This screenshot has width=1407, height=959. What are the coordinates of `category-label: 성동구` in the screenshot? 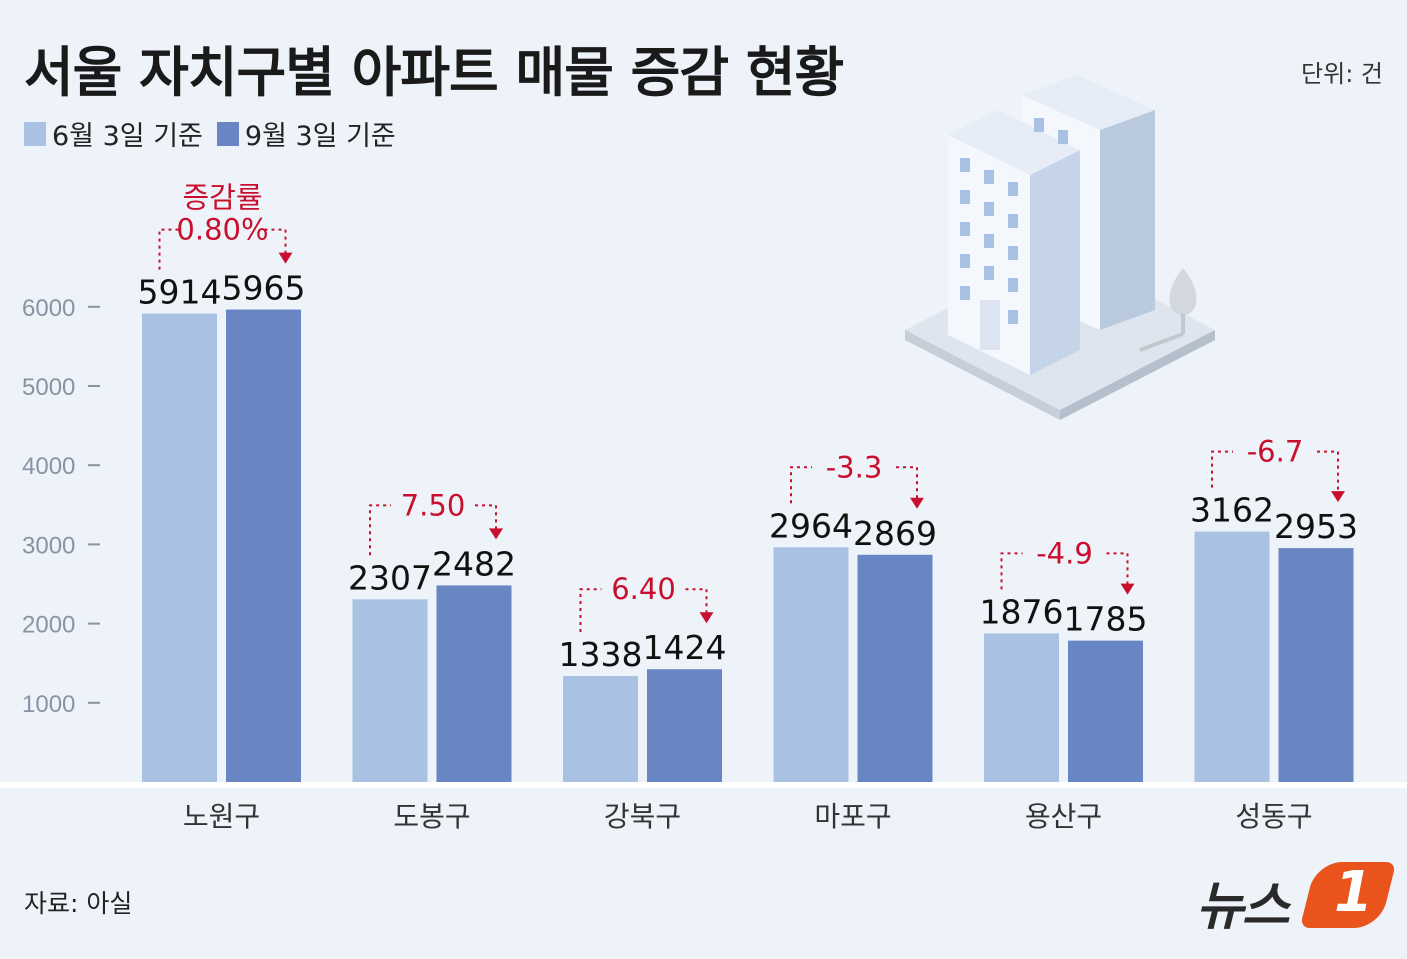 It's located at (1273, 816).